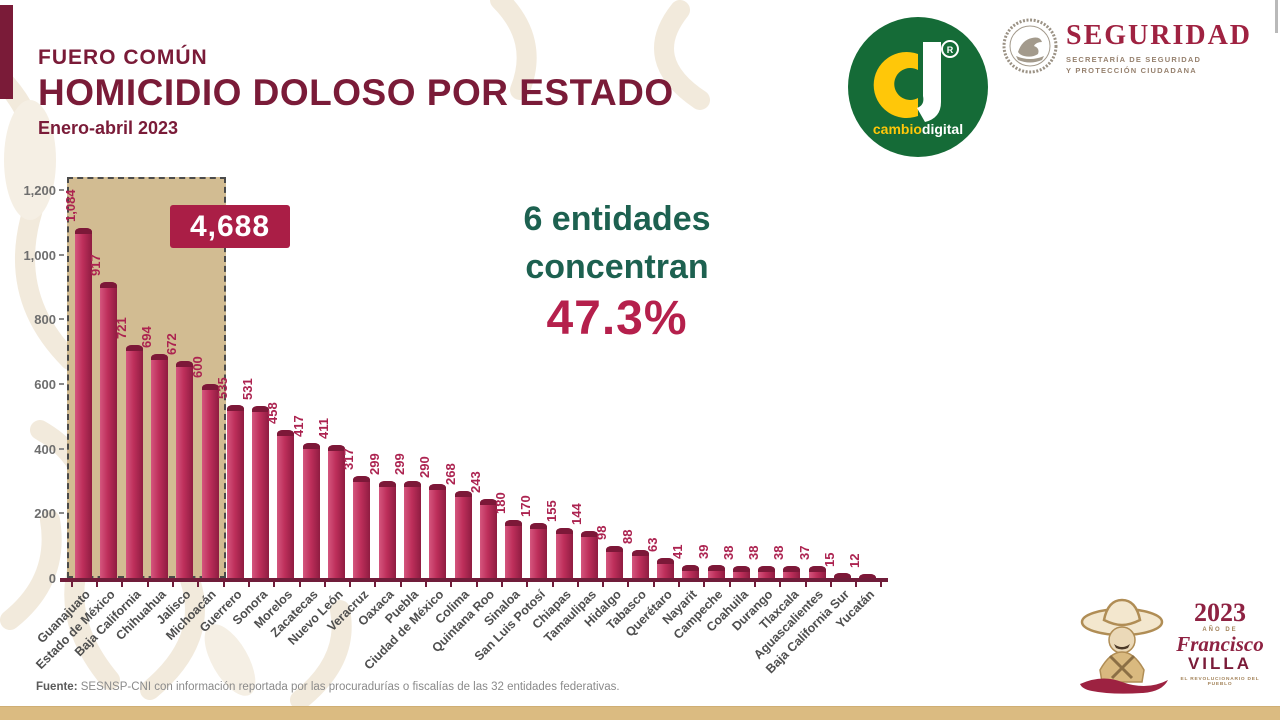 Image resolution: width=1280 pixels, height=720 pixels. Describe the element at coordinates (617, 219) in the screenshot. I see `callout-line1: 6 entidades` at that location.